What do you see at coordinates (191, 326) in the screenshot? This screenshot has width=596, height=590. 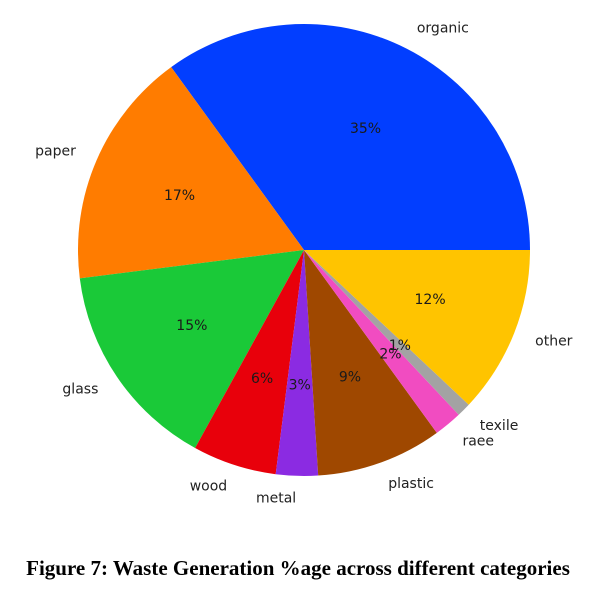 I see `pct-label-glass: 15%` at bounding box center [191, 326].